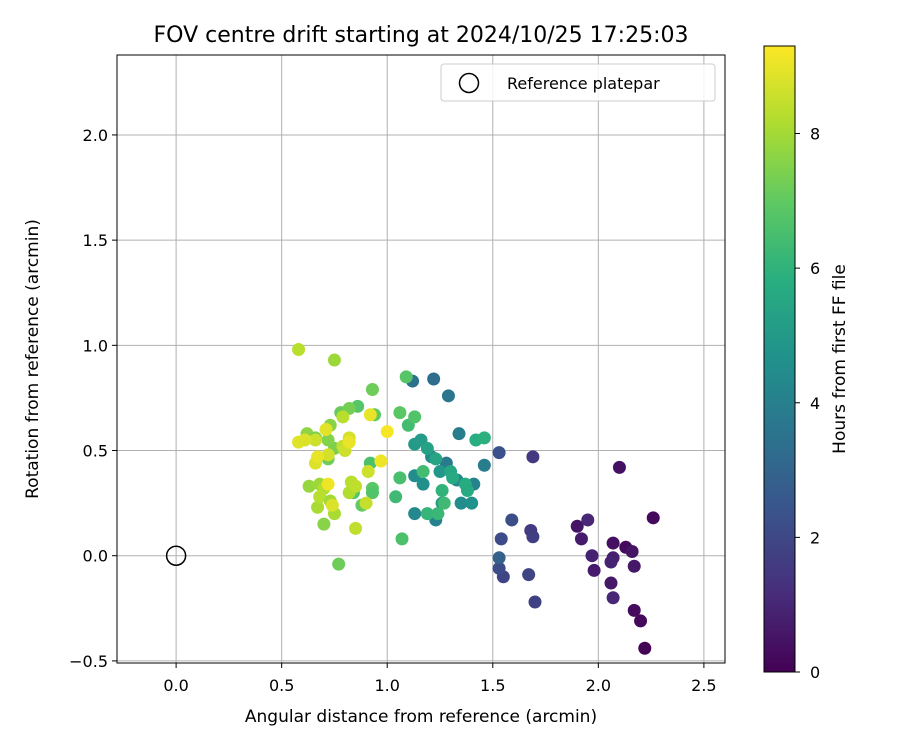 The width and height of the screenshot is (900, 750). Describe the element at coordinates (95, 556) in the screenshot. I see `y-tick-label: 0.0` at that location.